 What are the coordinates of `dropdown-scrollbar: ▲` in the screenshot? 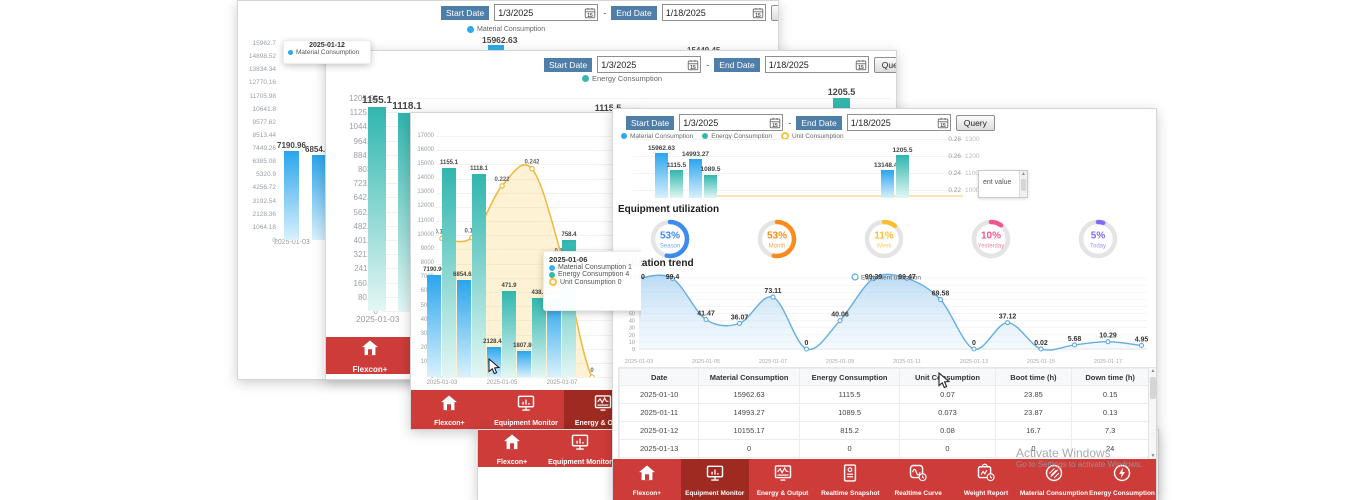 It's located at (1023, 184).